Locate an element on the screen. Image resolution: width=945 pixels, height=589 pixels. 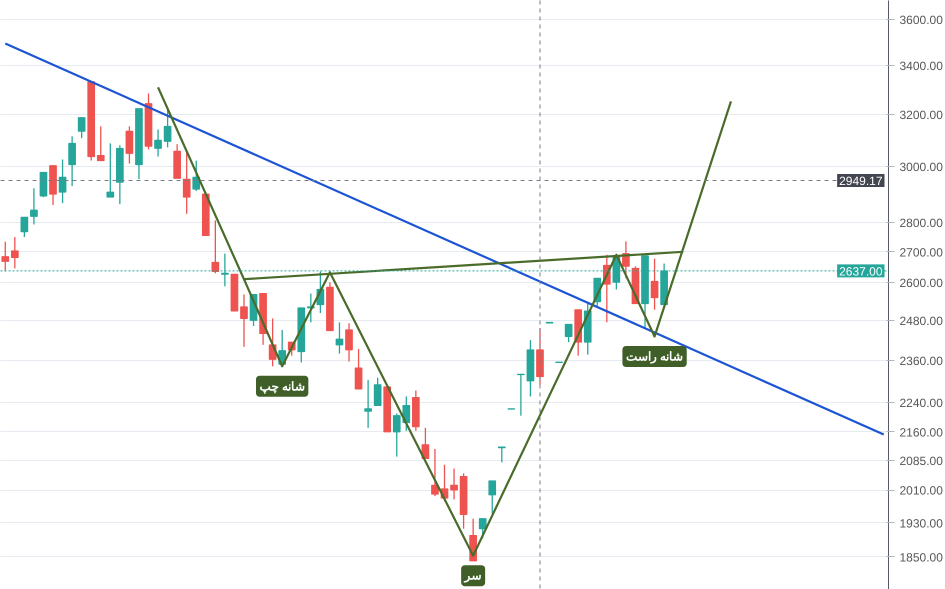
y-tick-label: 2800.00 is located at coordinates (922, 223).